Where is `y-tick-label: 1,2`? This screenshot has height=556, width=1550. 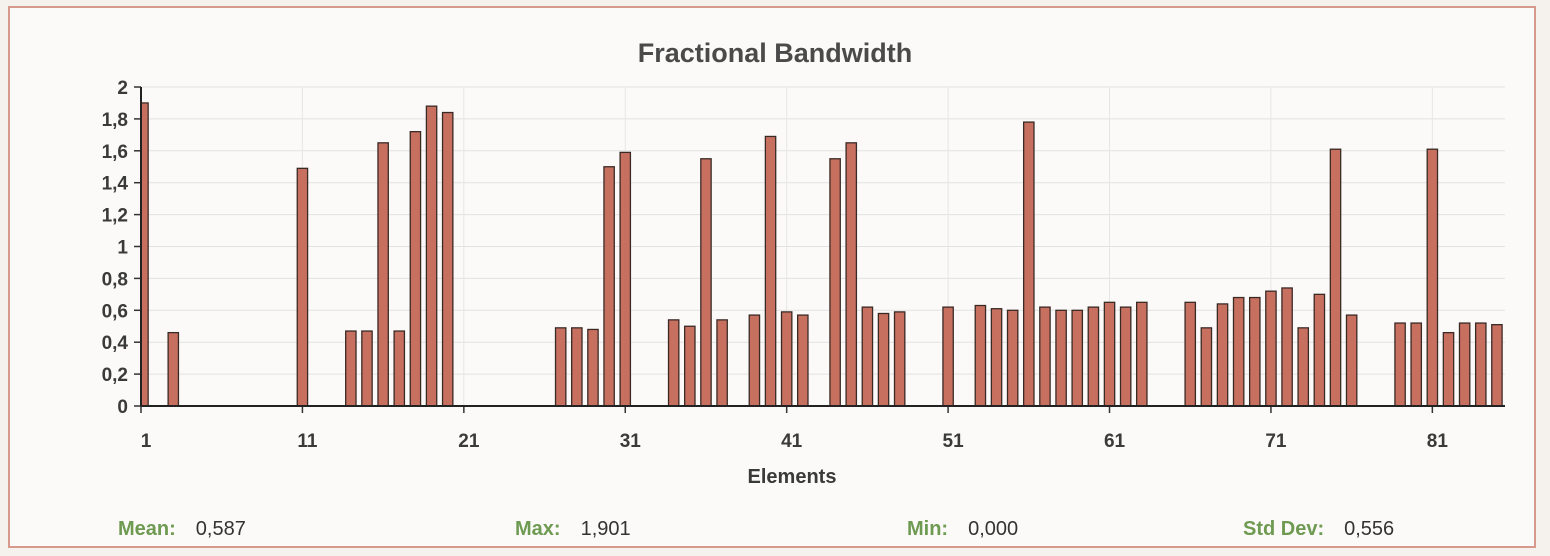 y-tick-label: 1,2 is located at coordinates (115, 216).